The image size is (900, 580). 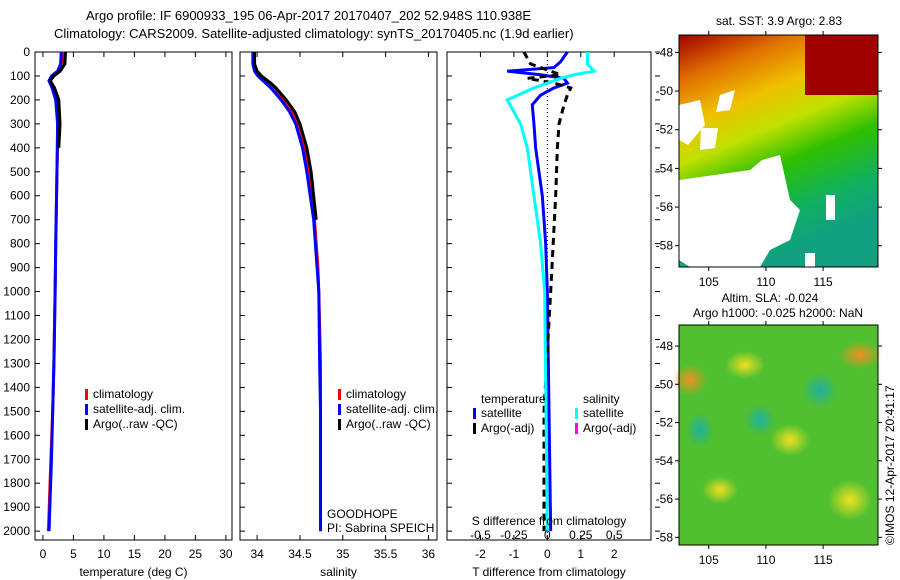 What do you see at coordinates (20, 124) in the screenshot?
I see `y-tick-label: 300` at bounding box center [20, 124].